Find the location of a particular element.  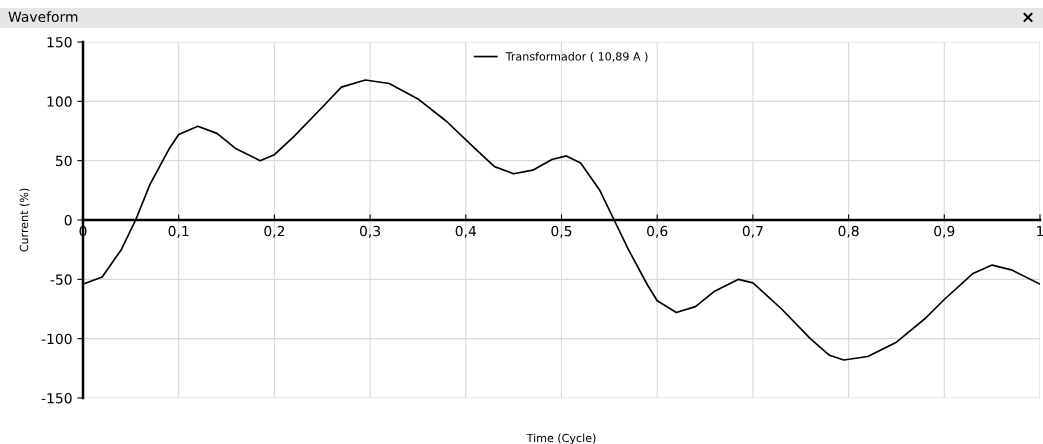

y-tick-label: 0 is located at coordinates (68, 220).